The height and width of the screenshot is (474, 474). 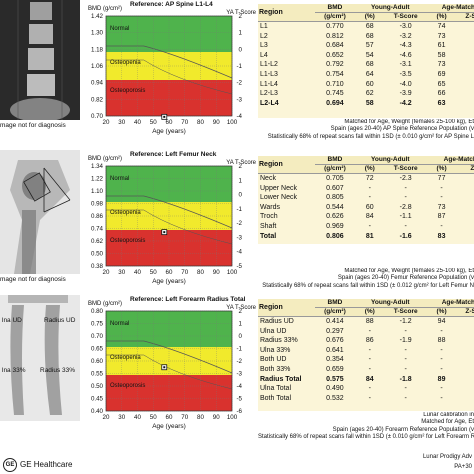 I want to click on region-name: L2, so click(x=264, y=36).